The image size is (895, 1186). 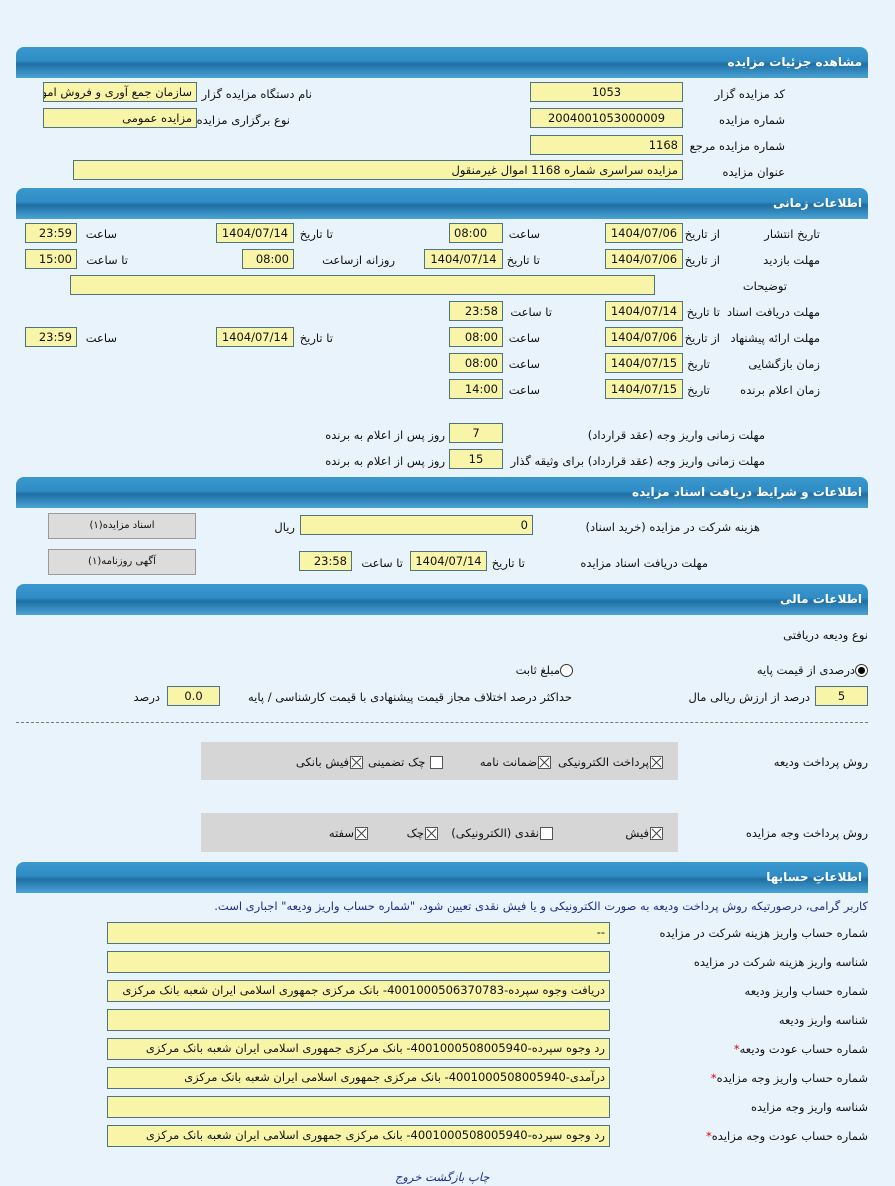 I want to click on label-text: شناسه واریز هزینه شرکت در مزایده, so click(x=780, y=962).